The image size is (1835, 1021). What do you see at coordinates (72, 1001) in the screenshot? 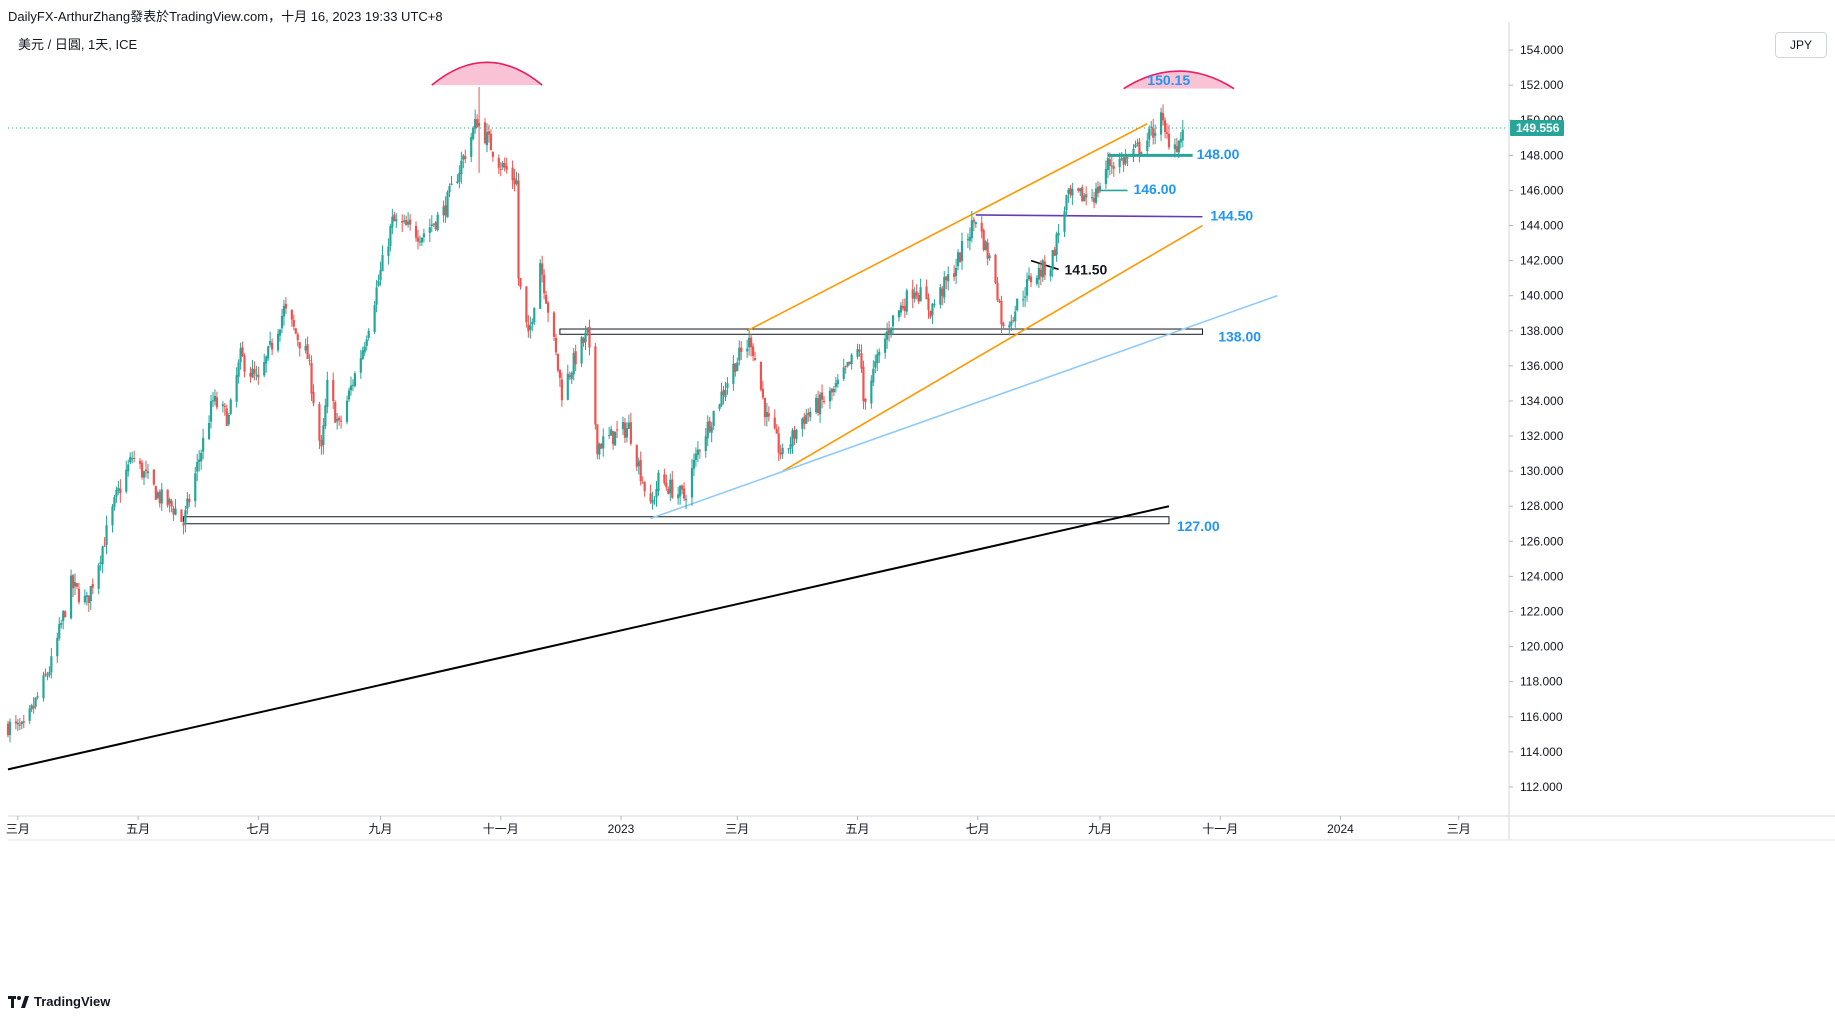
I see `tradingview-logo-text: TradingView` at bounding box center [72, 1001].